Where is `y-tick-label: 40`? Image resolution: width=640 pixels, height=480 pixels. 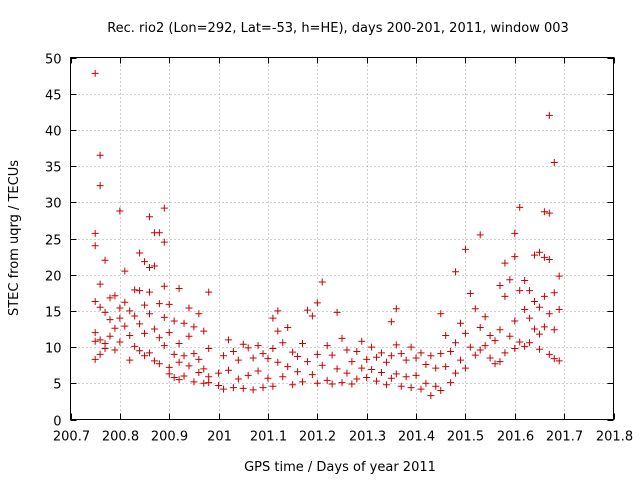 y-tick-label: 40 is located at coordinates (53, 132).